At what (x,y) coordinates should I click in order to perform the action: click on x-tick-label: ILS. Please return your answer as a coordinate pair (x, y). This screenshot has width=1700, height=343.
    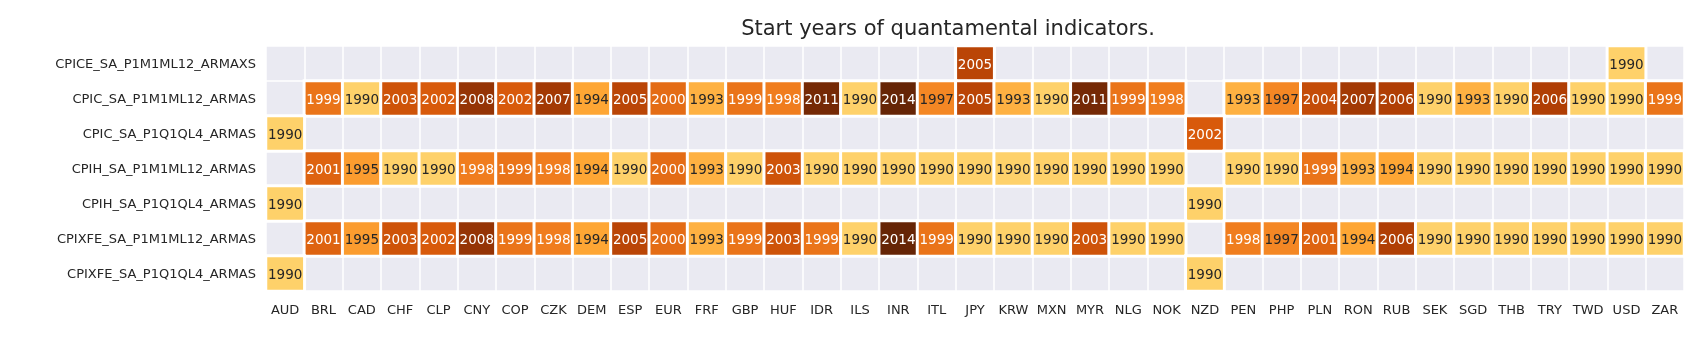
    Looking at the image, I should click on (860, 309).